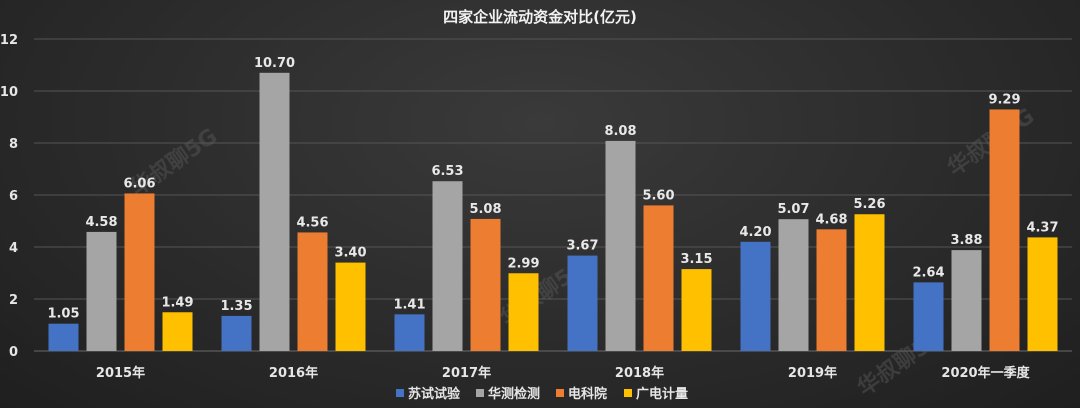 The height and width of the screenshot is (408, 1080). What do you see at coordinates (582, 246) in the screenshot?
I see `data-label: 3.67` at bounding box center [582, 246].